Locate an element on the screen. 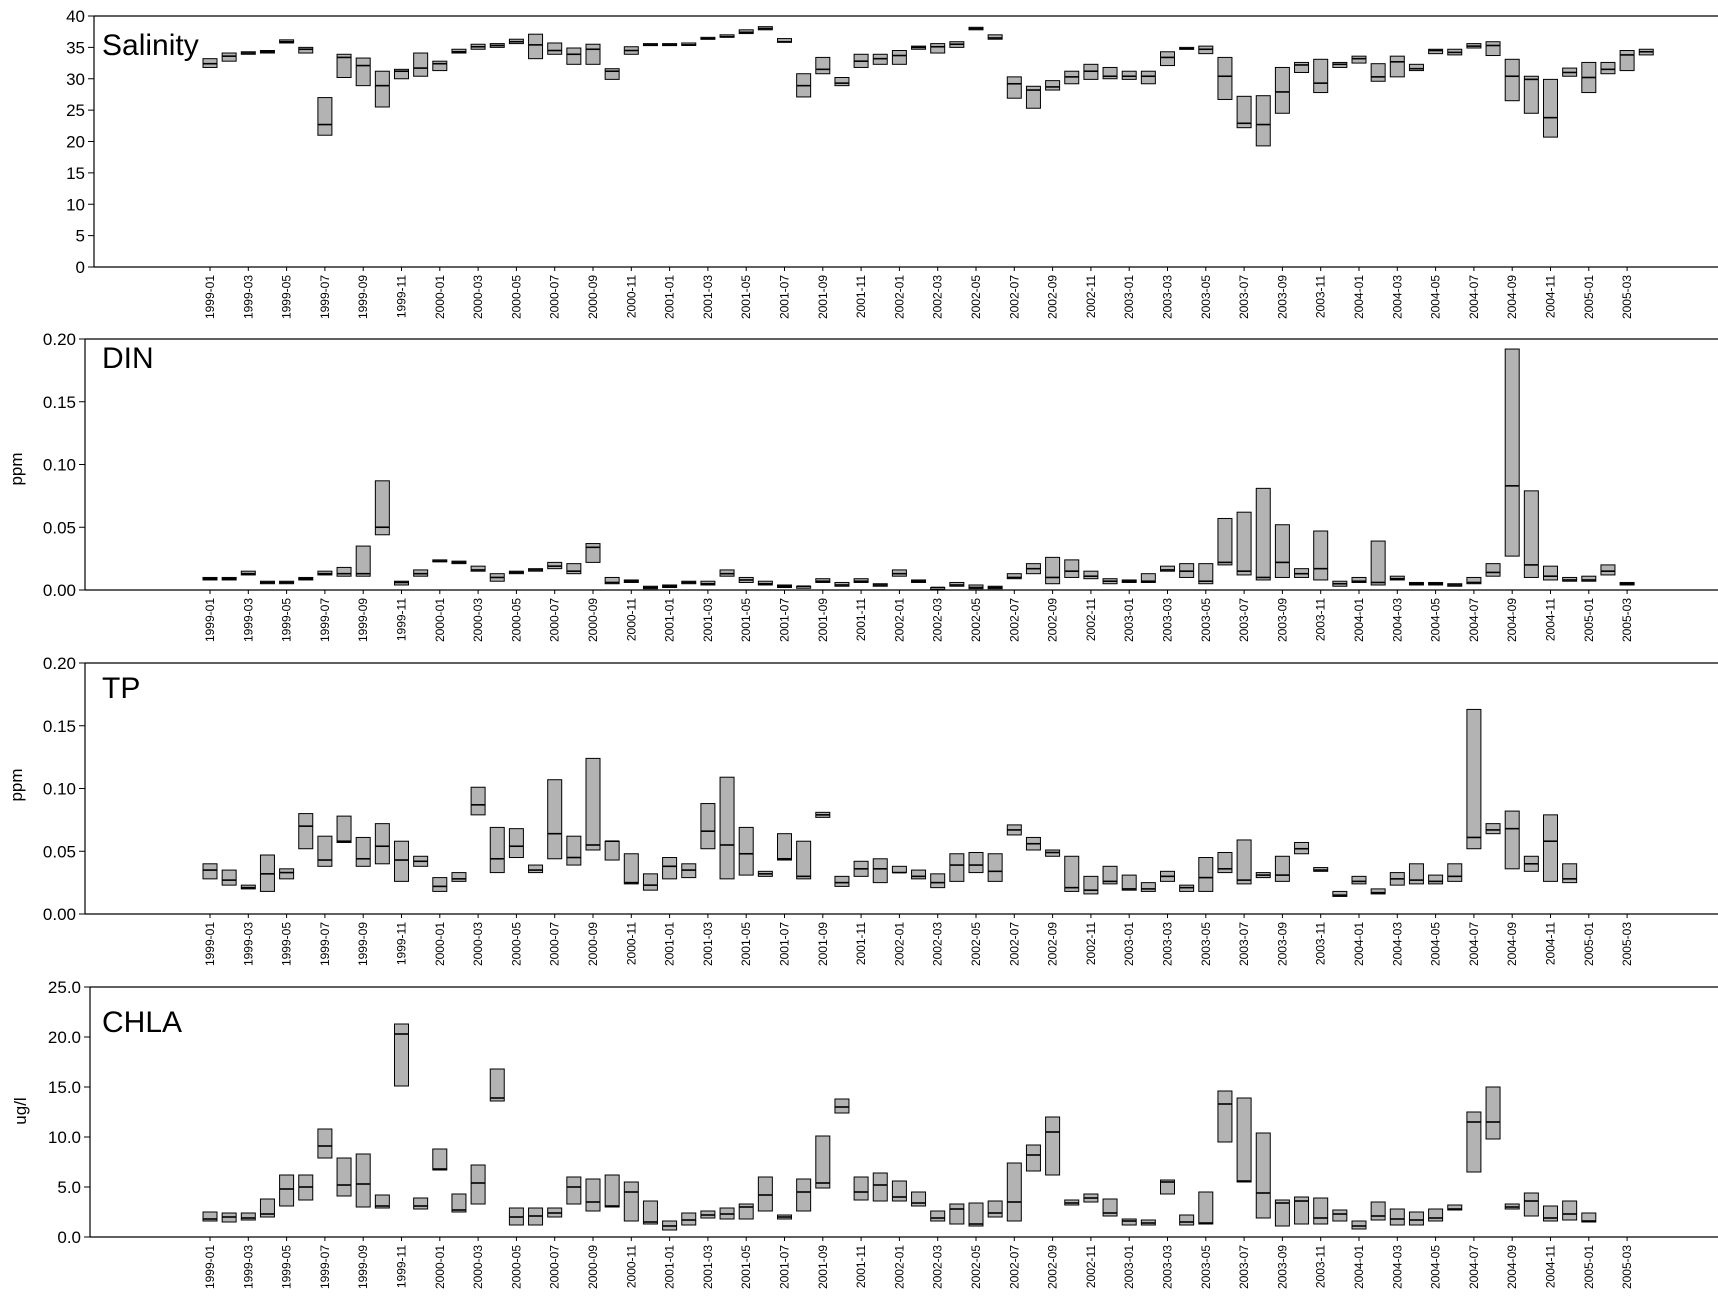 This screenshot has height=1297, width=1718. x-tick-label-chla: 2001-03 is located at coordinates (708, 1267).